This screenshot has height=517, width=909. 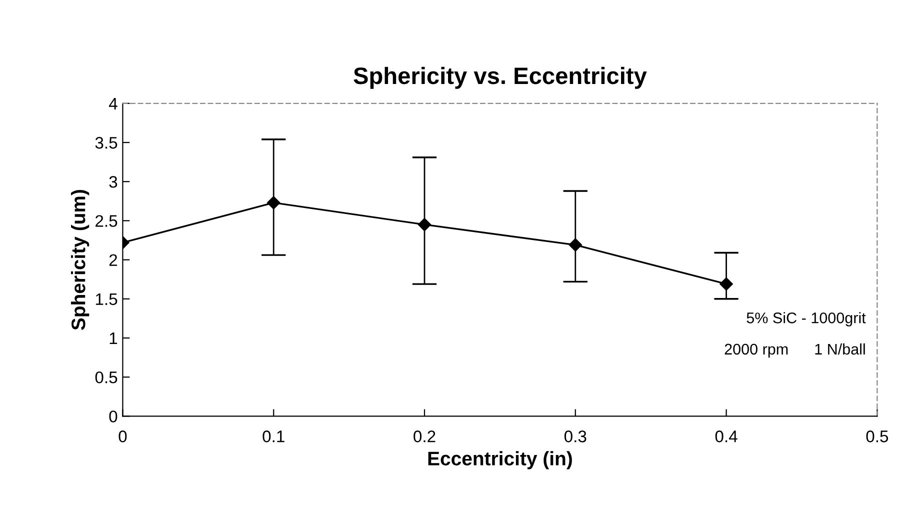 What do you see at coordinates (500, 460) in the screenshot?
I see `x-axis-title: Eccentricity (in)` at bounding box center [500, 460].